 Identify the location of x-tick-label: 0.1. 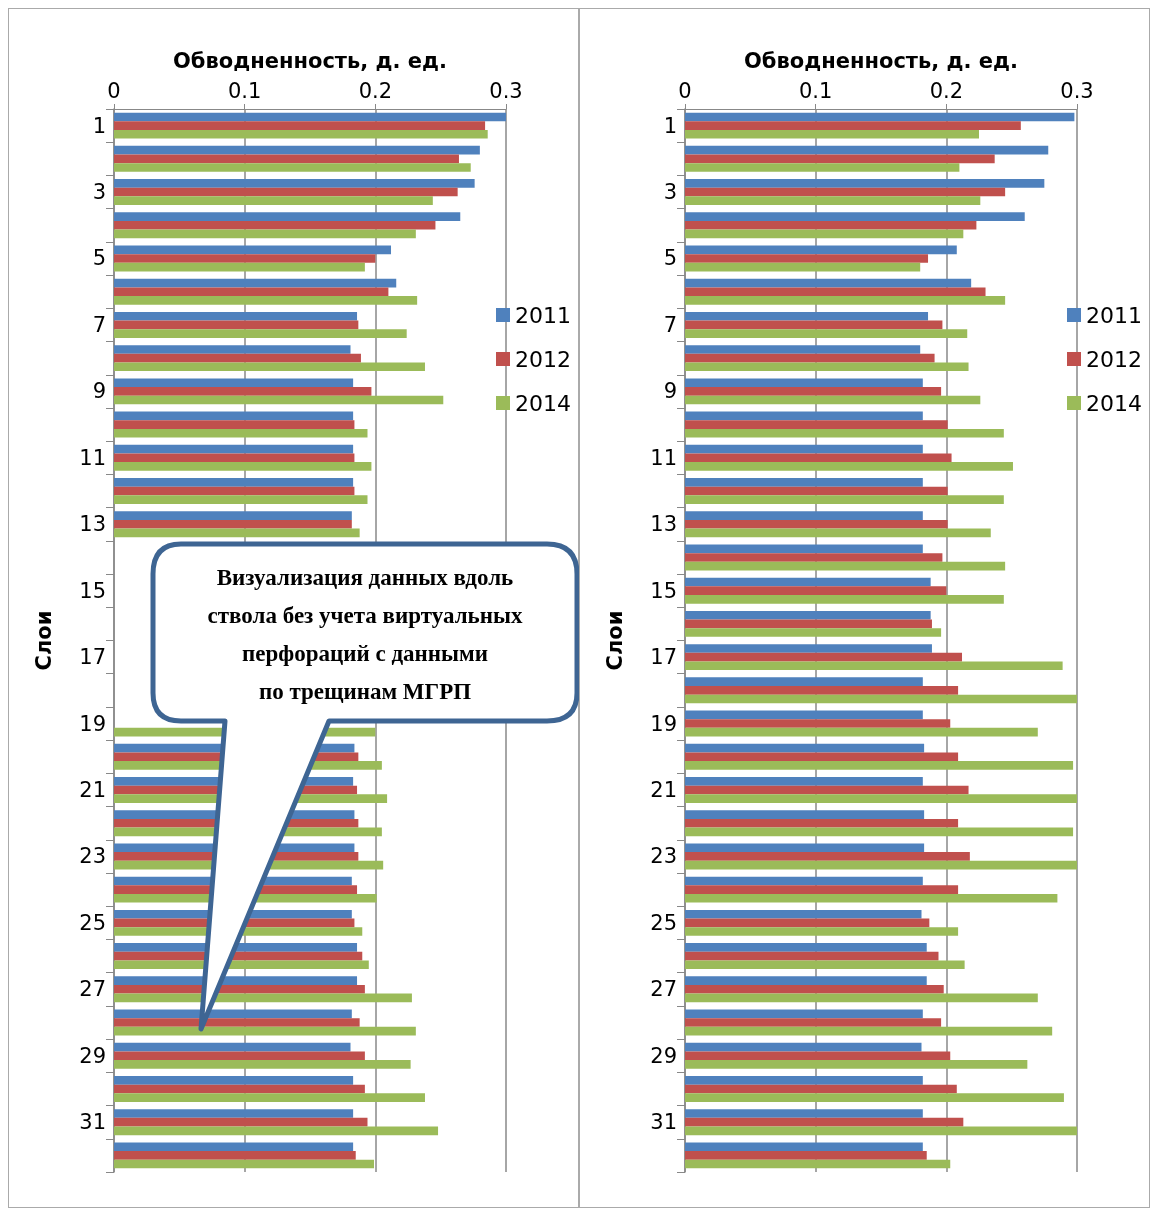
(815, 90).